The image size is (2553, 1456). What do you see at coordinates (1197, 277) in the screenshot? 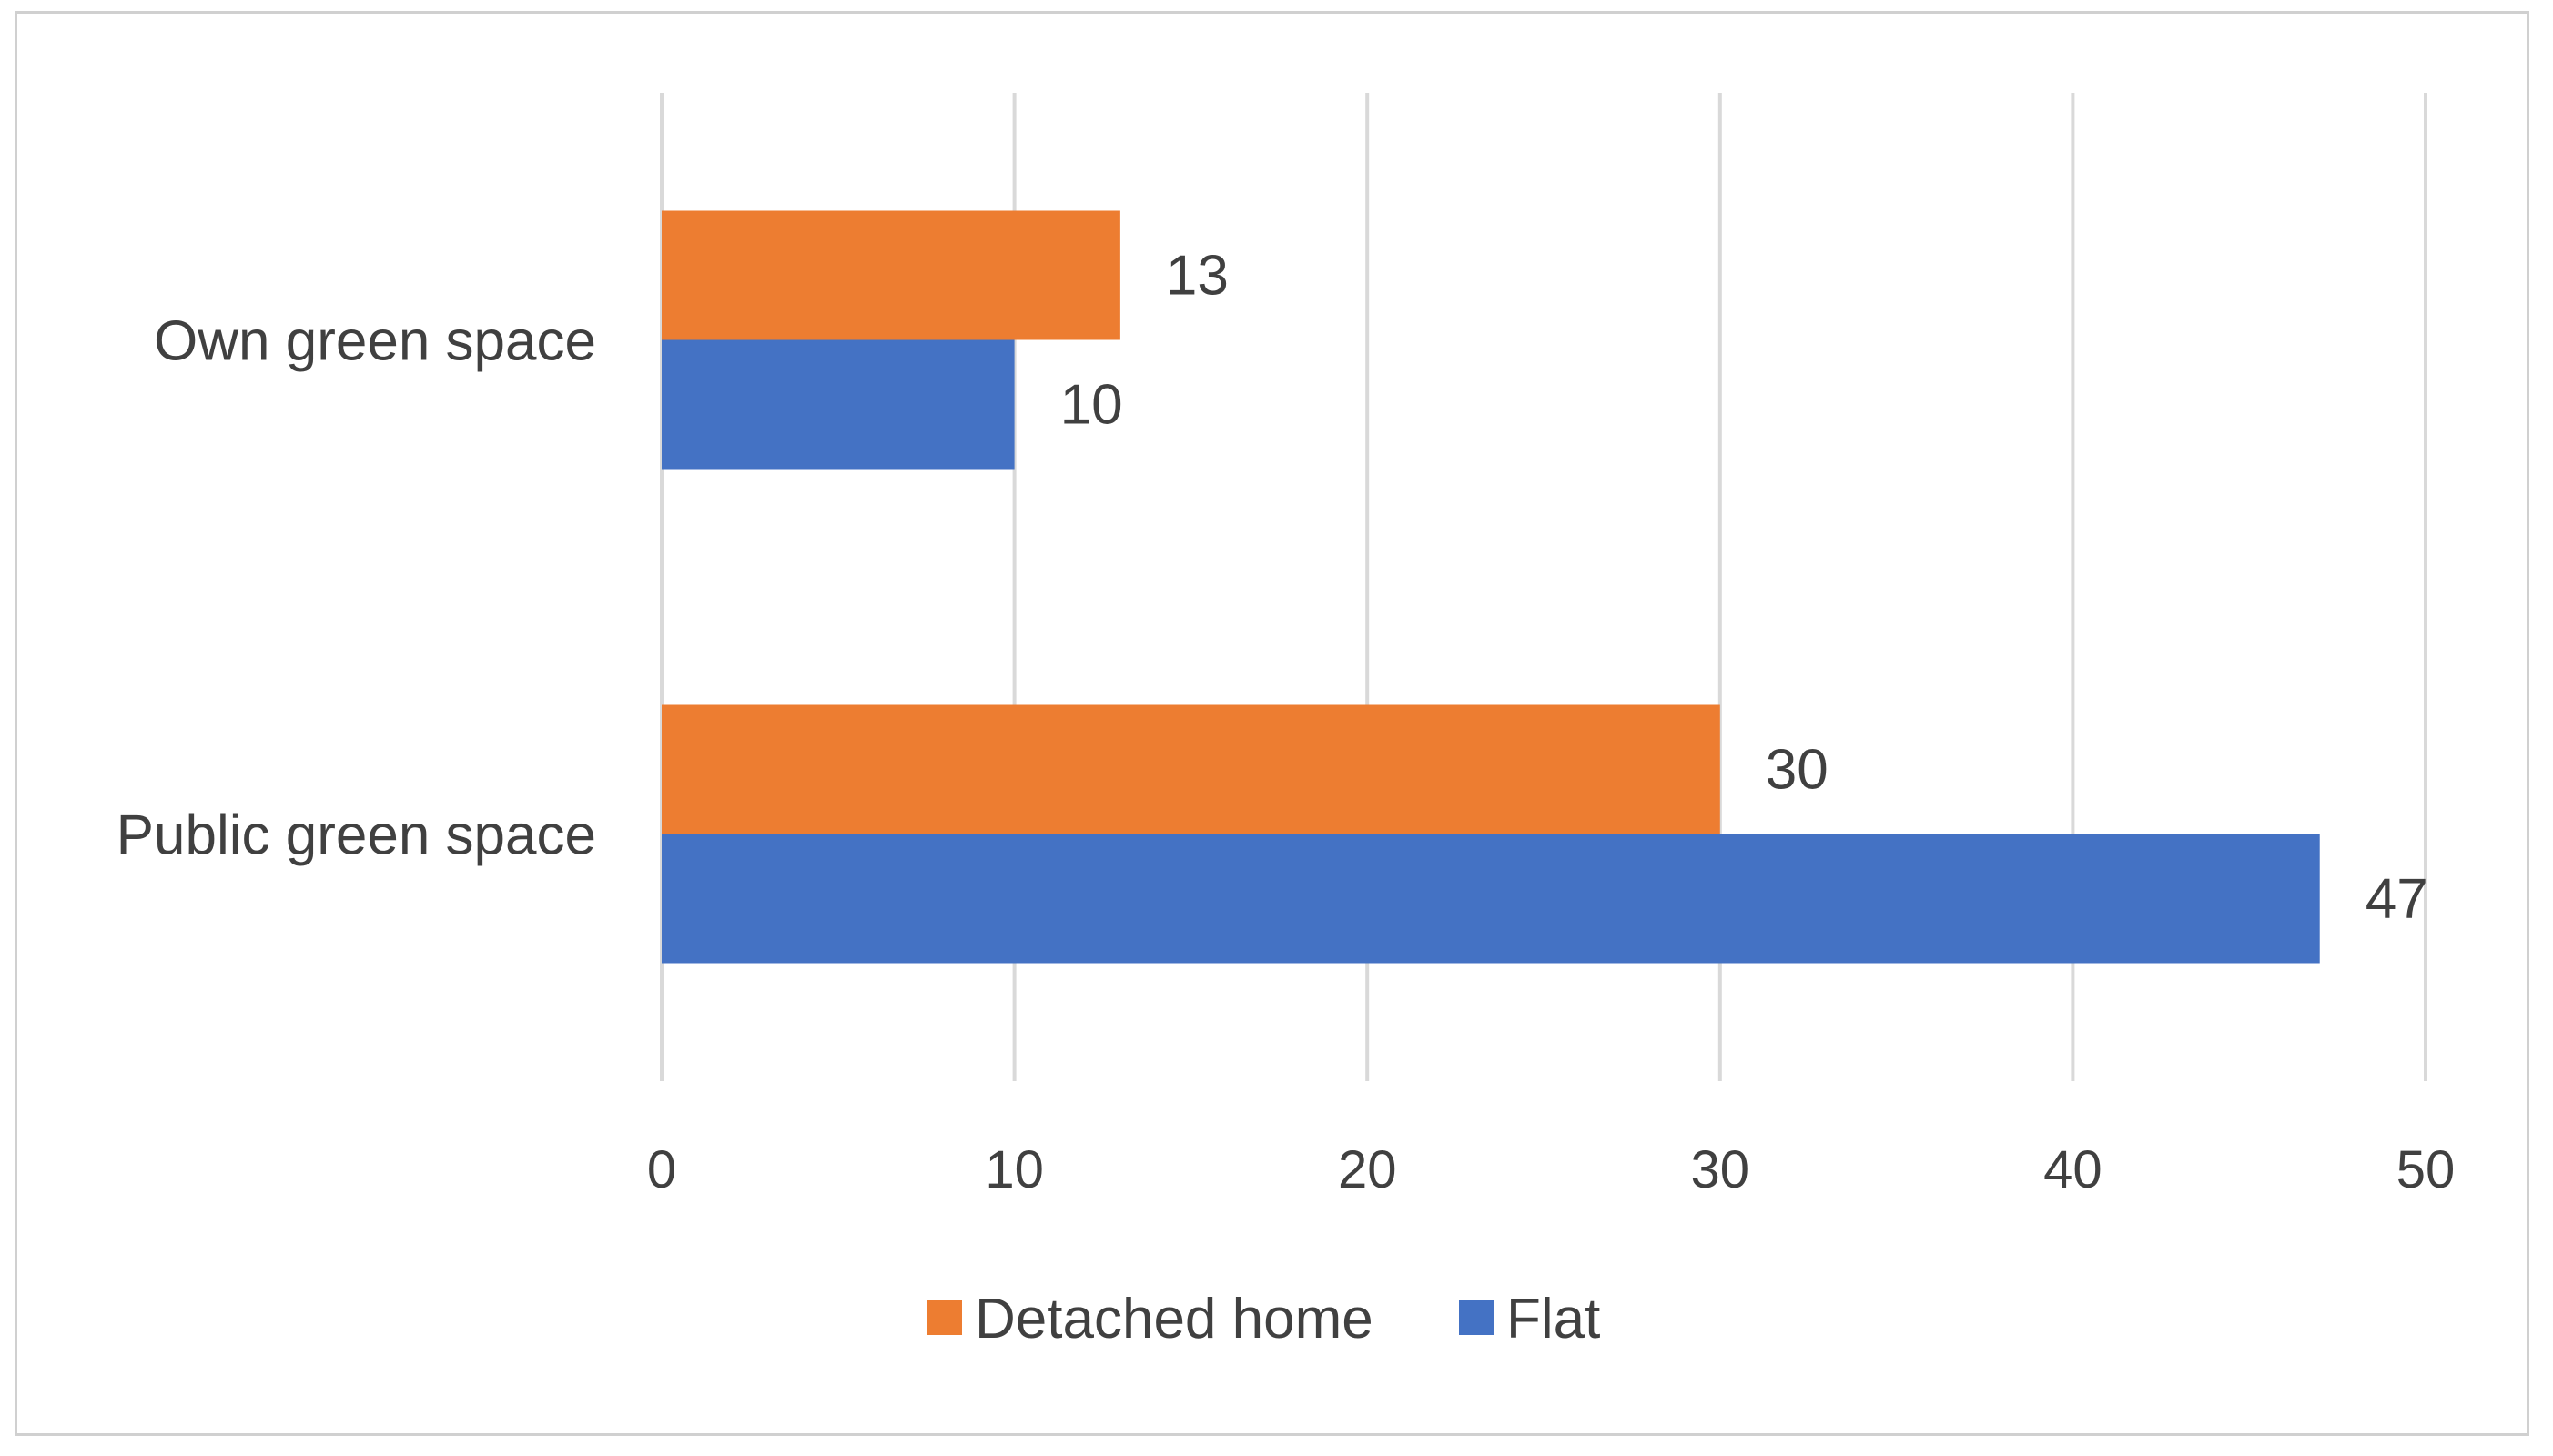
I see `data-label: 13` at bounding box center [1197, 277].